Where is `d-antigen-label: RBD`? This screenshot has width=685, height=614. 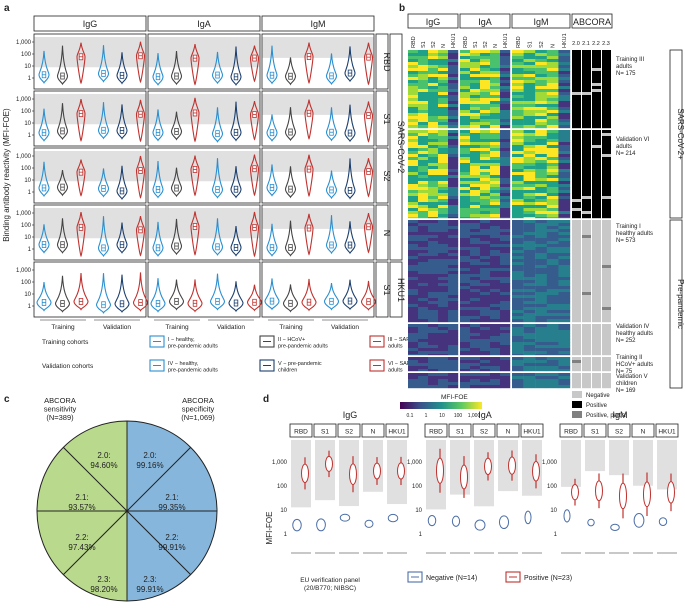
d-antigen-label: RBD is located at coordinates (436, 432).